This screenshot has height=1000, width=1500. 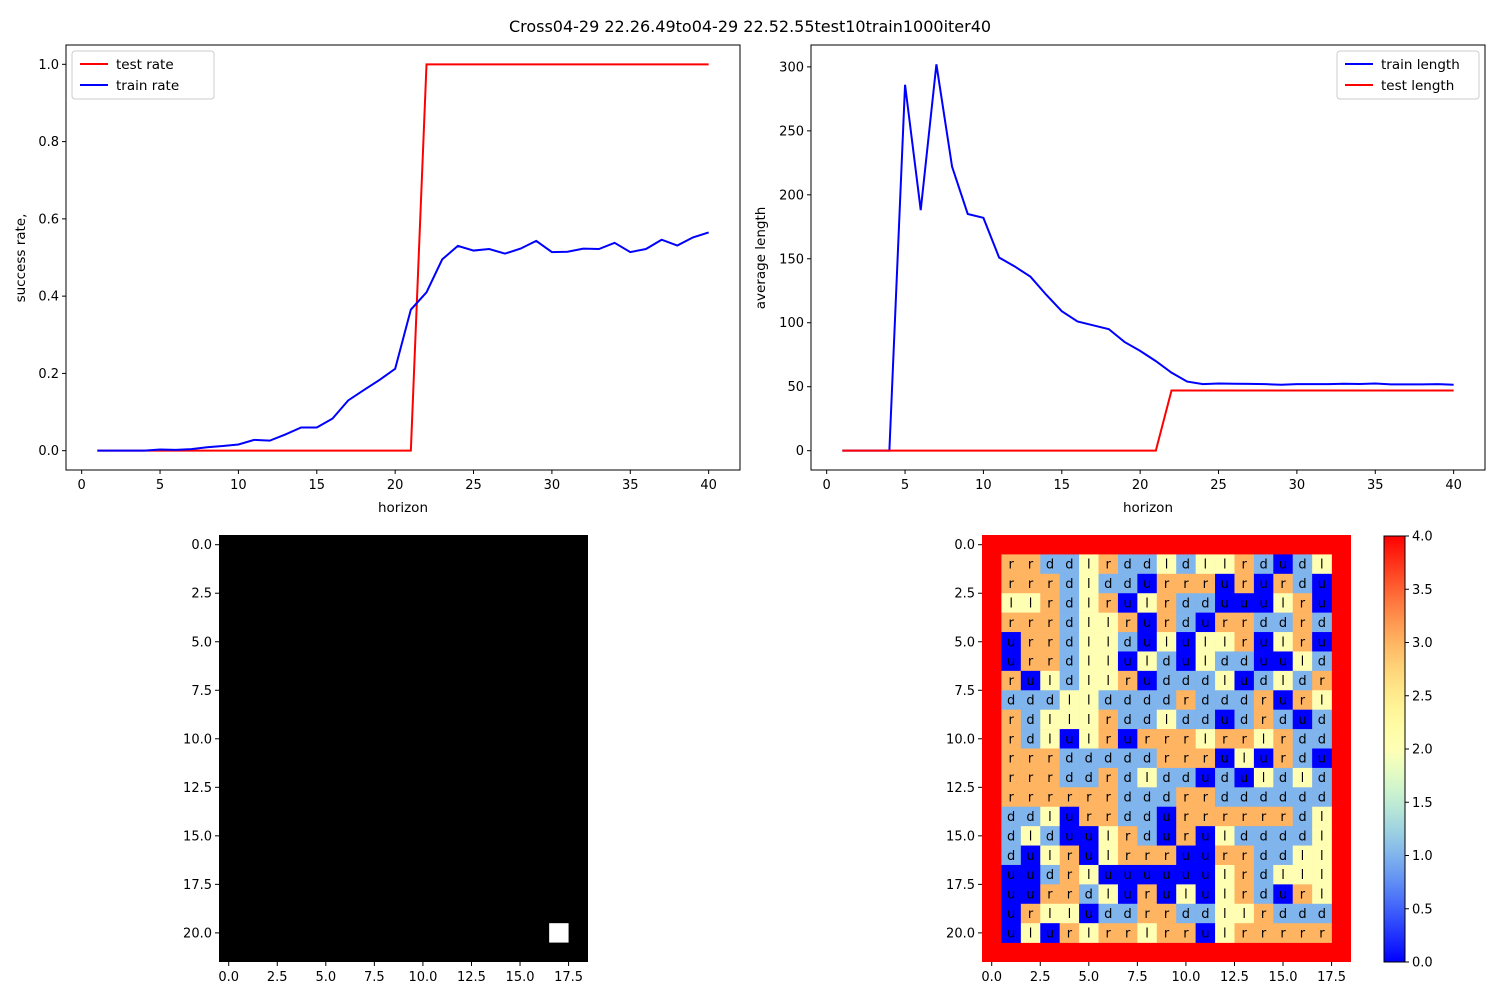 I want to click on colorbar-tick-label: 3.5, so click(x=1422, y=590).